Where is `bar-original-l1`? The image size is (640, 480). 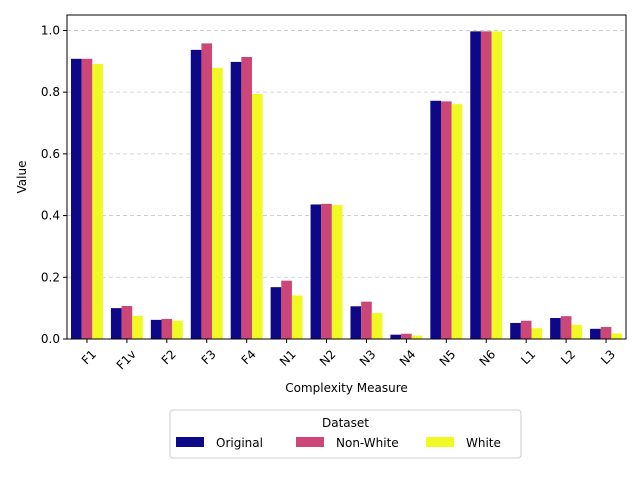 bar-original-l1 is located at coordinates (515, 330).